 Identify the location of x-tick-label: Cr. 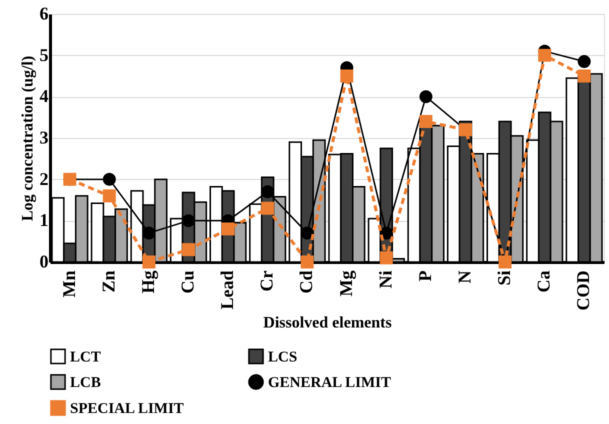
(266, 281).